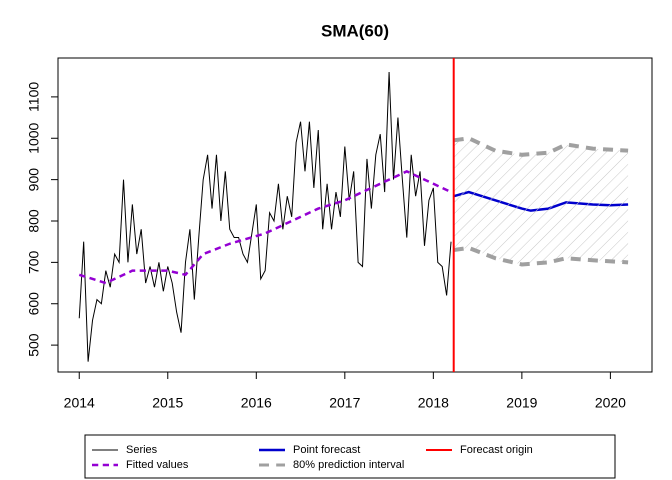 This screenshot has width=672, height=480. What do you see at coordinates (344, 403) in the screenshot?
I see `x-tick-label: 2017` at bounding box center [344, 403].